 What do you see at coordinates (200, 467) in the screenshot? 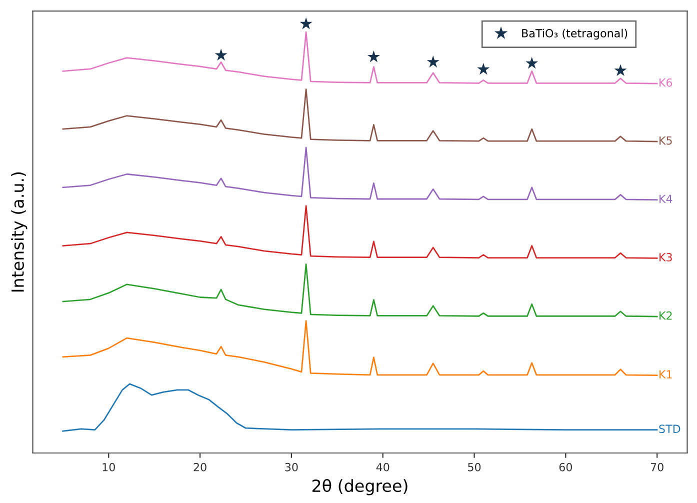
I see `x-tick-label: 20` at bounding box center [200, 467].